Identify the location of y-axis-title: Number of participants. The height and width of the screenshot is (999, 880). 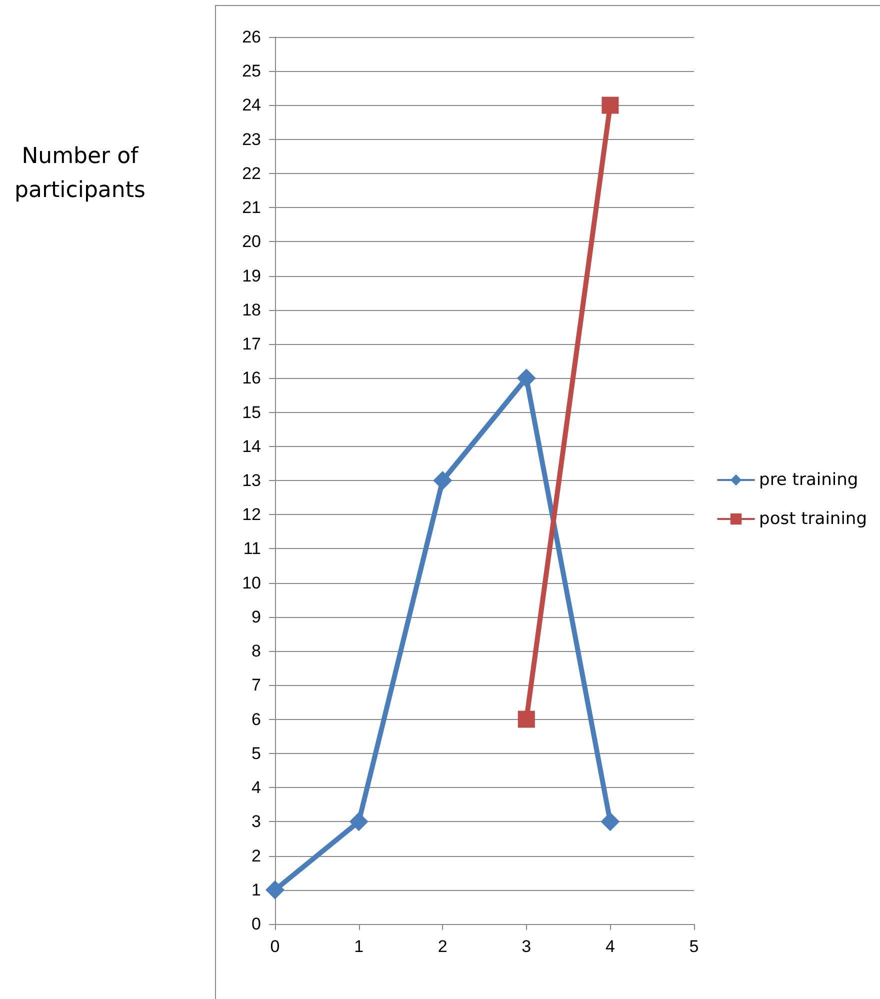
(80, 174).